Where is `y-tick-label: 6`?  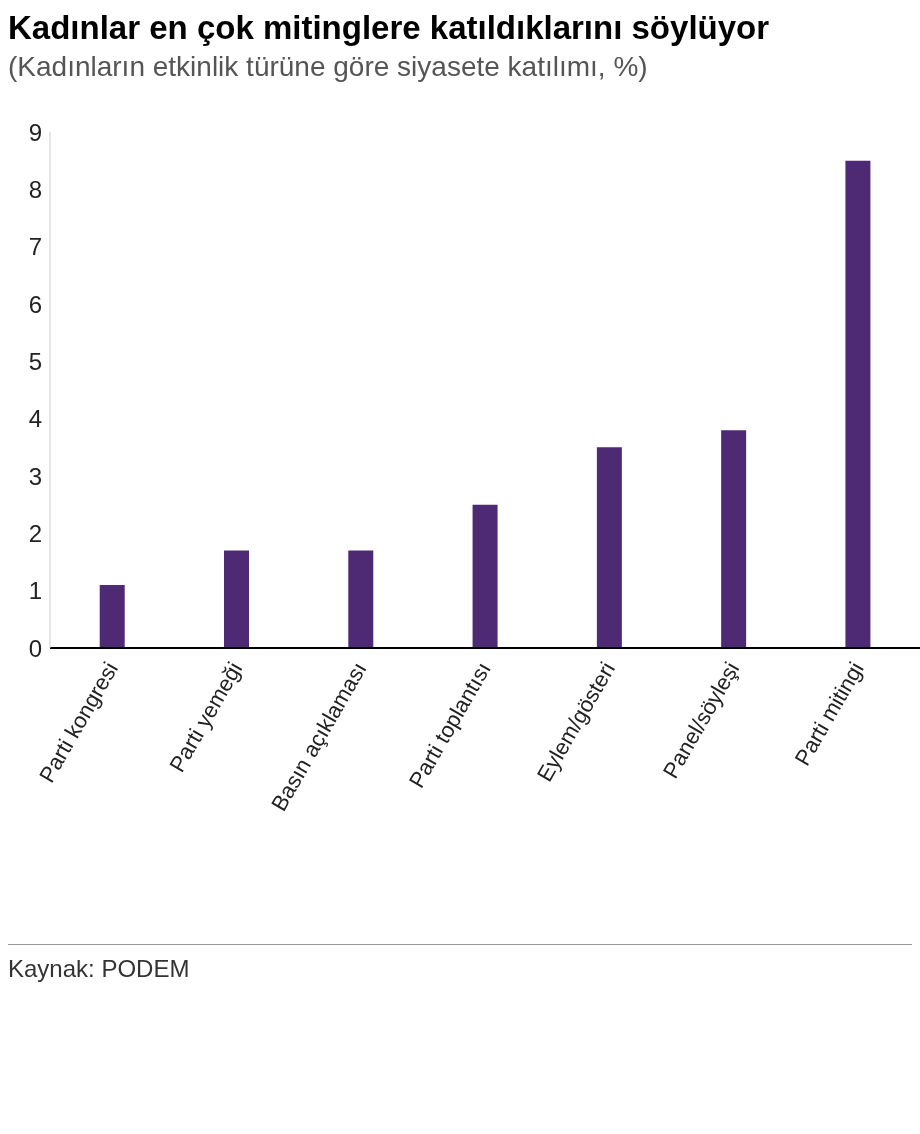 y-tick-label: 6 is located at coordinates (35, 304).